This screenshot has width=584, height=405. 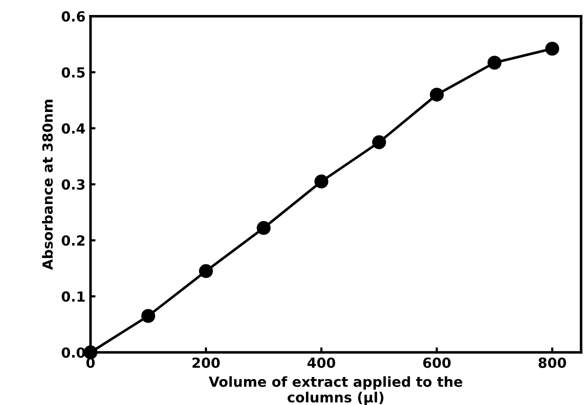 What do you see at coordinates (206, 362) in the screenshot?
I see `x-tick-label: 200` at bounding box center [206, 362].